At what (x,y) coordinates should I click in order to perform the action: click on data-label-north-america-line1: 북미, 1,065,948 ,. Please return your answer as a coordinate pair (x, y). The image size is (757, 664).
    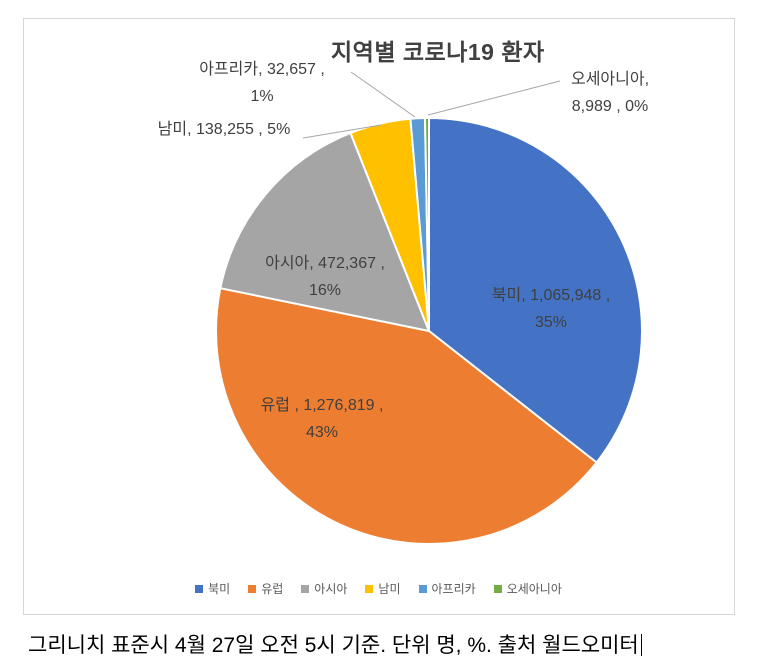
    Looking at the image, I should click on (551, 295).